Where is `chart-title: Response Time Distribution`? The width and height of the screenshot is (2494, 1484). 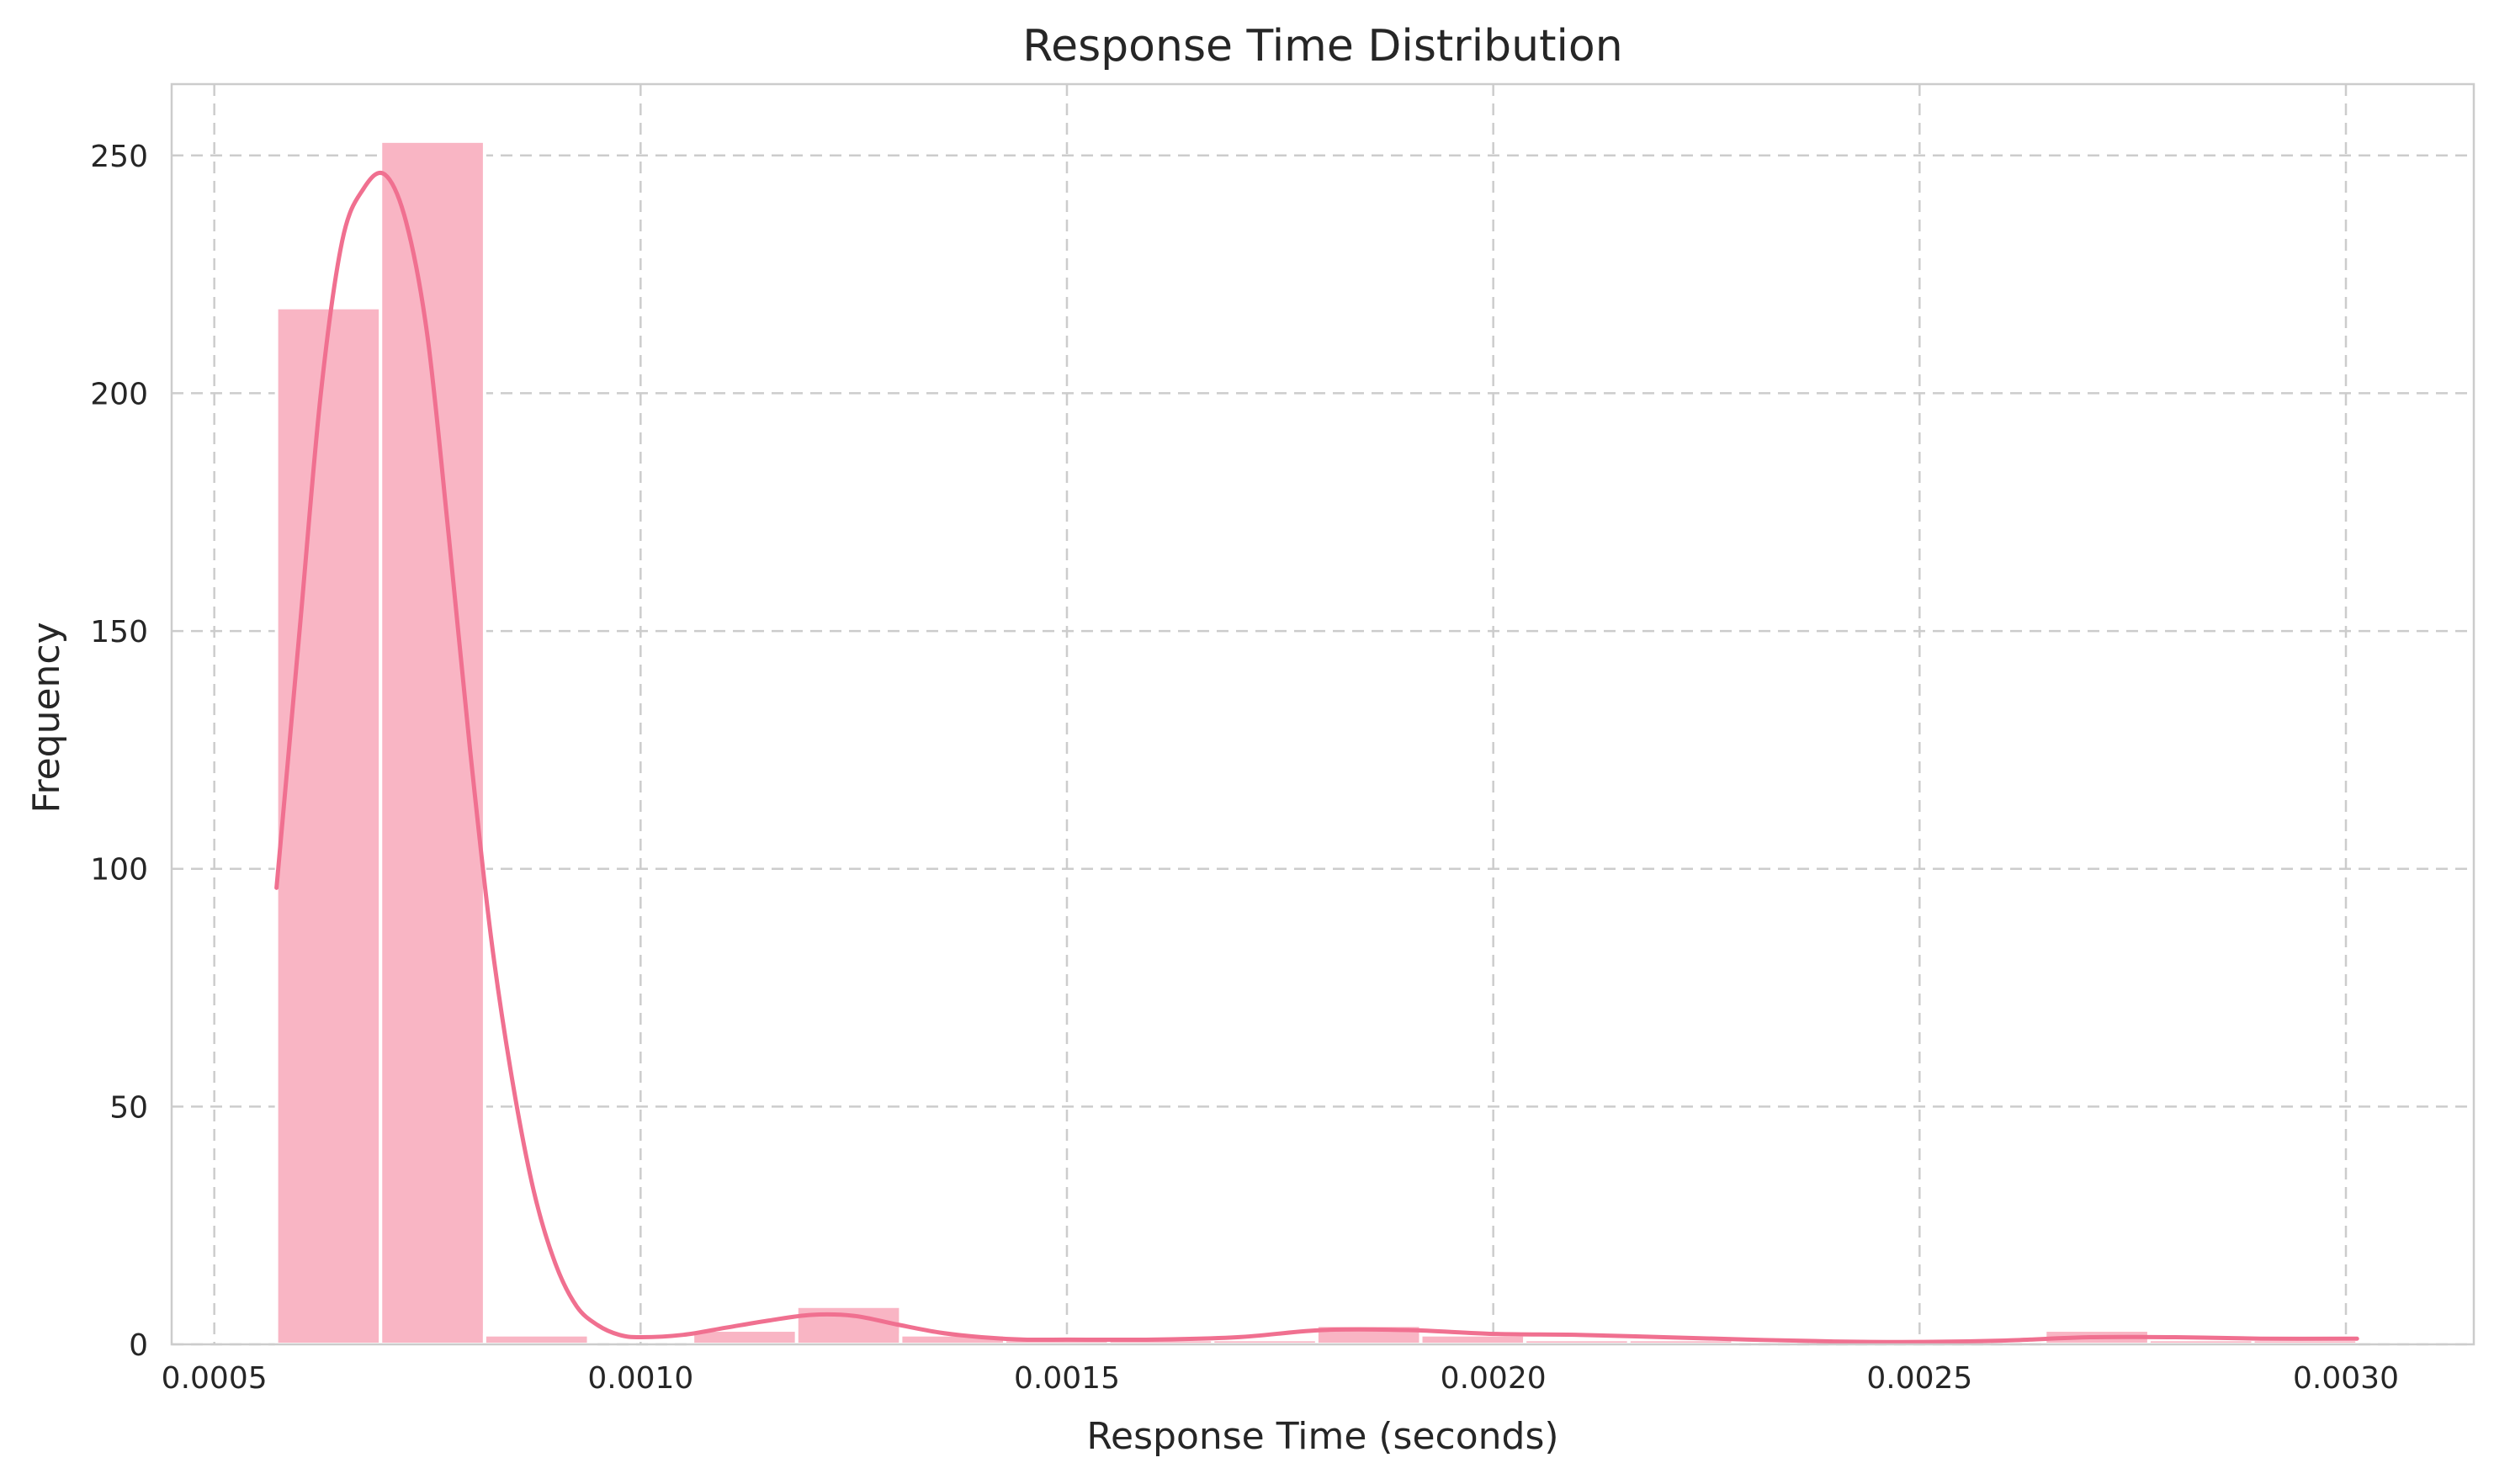 chart-title: Response Time Distribution is located at coordinates (1322, 46).